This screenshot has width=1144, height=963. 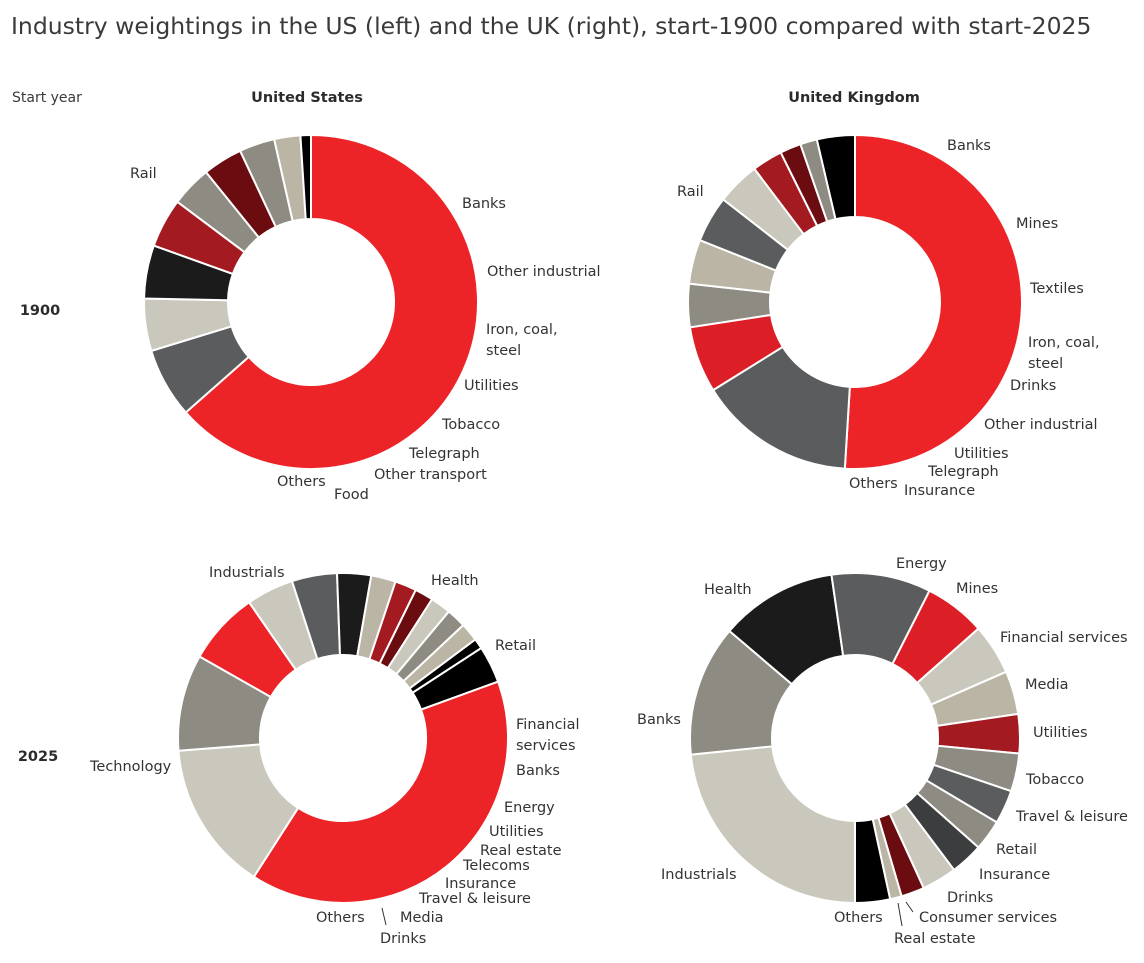 I want to click on label-textiles: Textiles, so click(x=1056, y=289).